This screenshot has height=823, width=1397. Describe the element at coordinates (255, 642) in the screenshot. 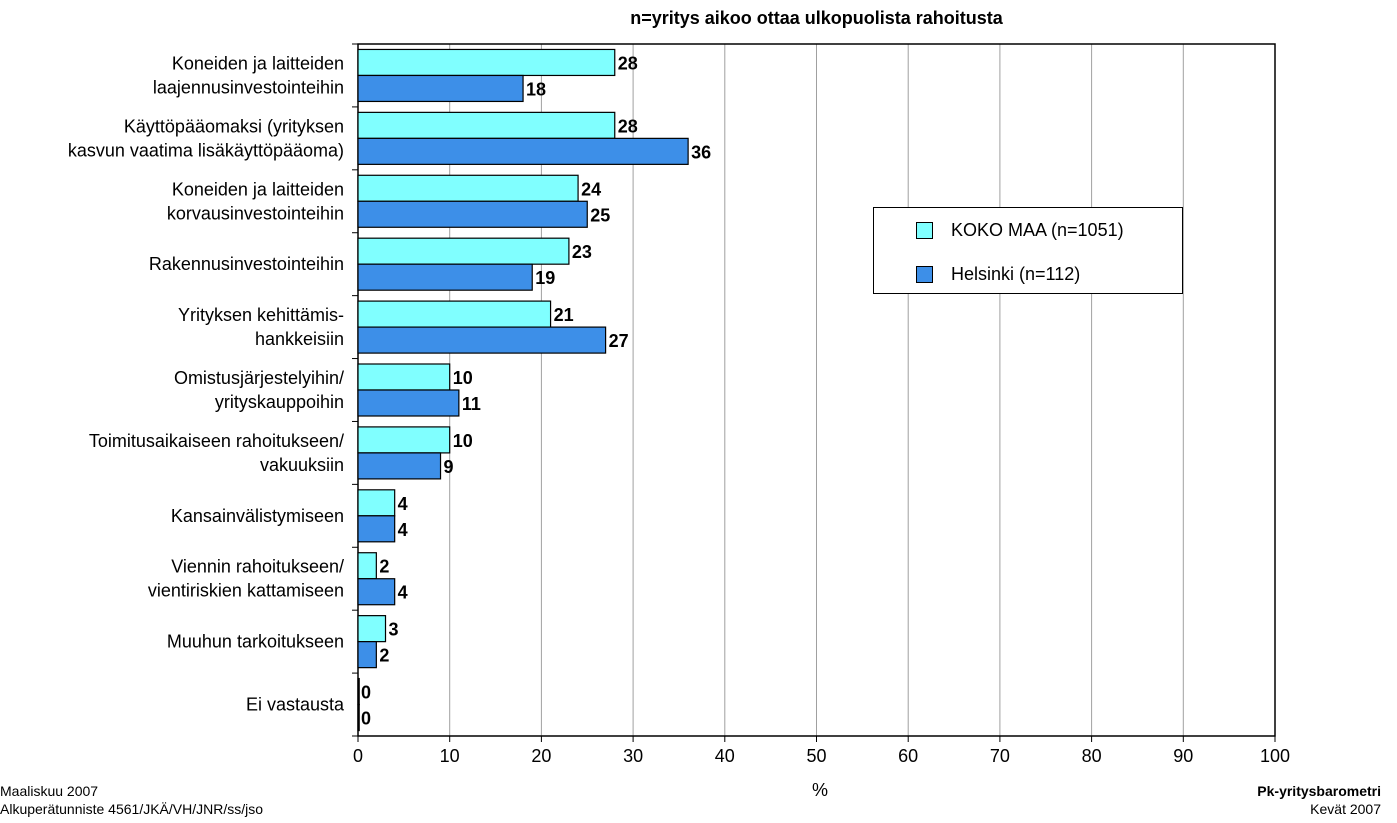

I see `category-label-9-0: Muuhun tarkoitukseen` at that location.